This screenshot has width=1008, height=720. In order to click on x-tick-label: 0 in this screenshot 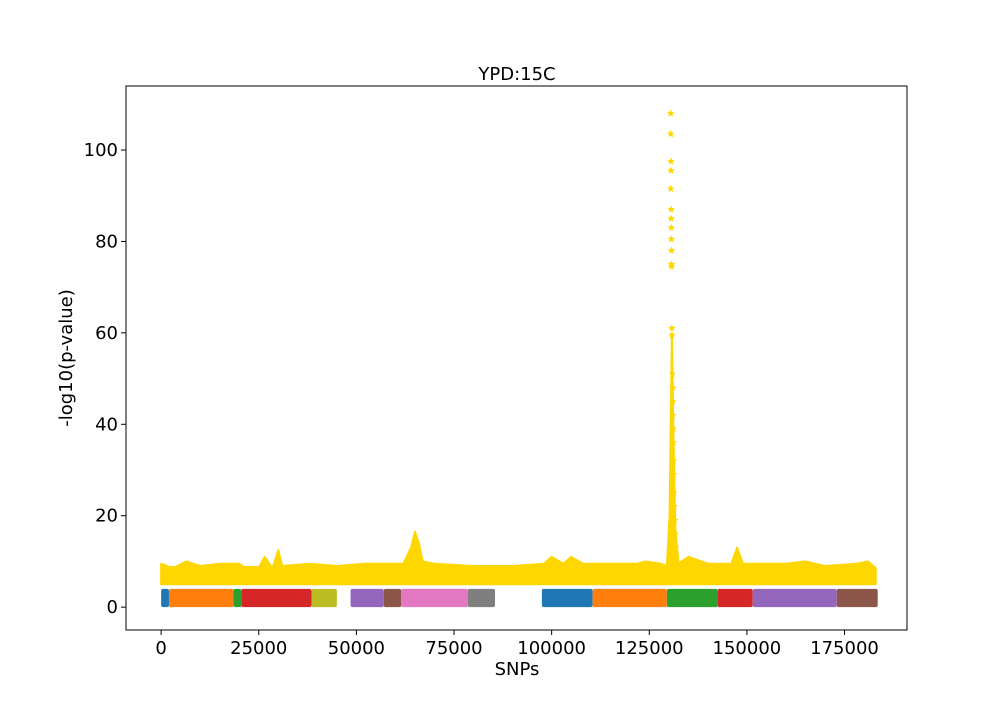, I will do `click(160, 648)`.